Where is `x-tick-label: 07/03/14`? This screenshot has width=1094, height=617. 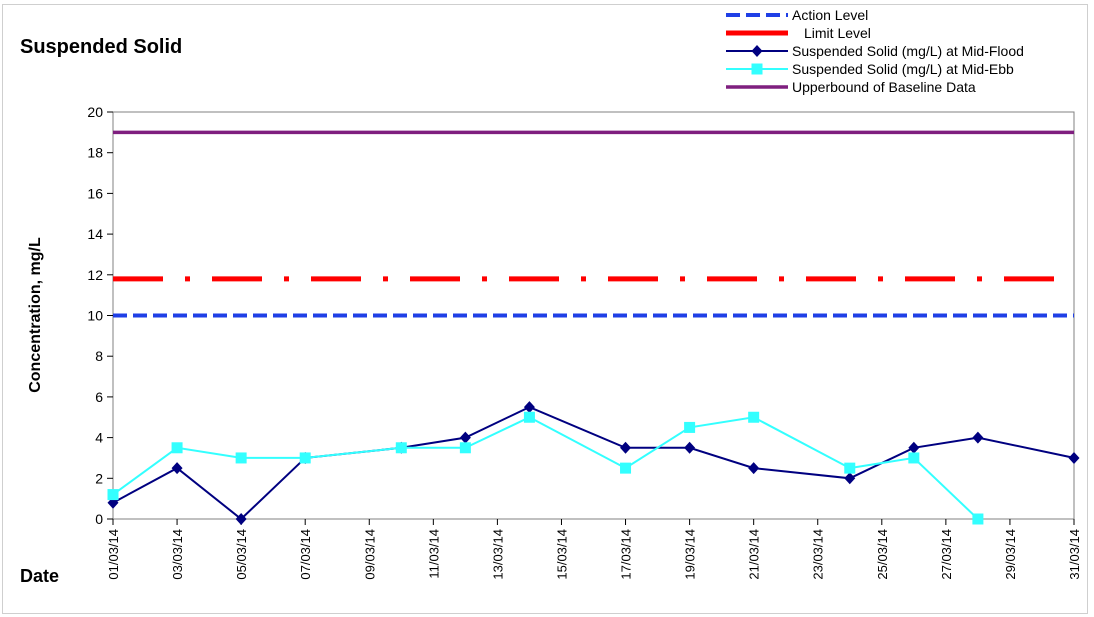 x-tick-label: 07/03/14 is located at coordinates (305, 554).